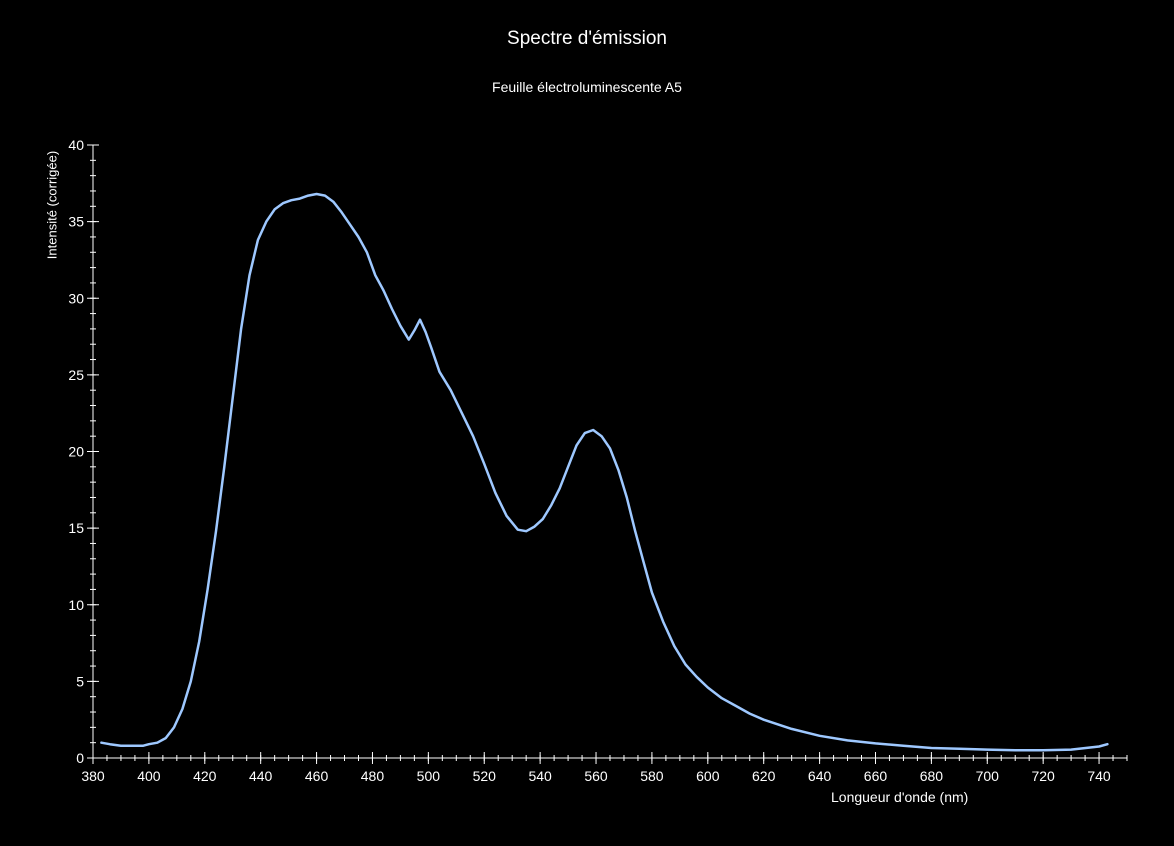  What do you see at coordinates (76, 452) in the screenshot?
I see `y-tick-label: 20` at bounding box center [76, 452].